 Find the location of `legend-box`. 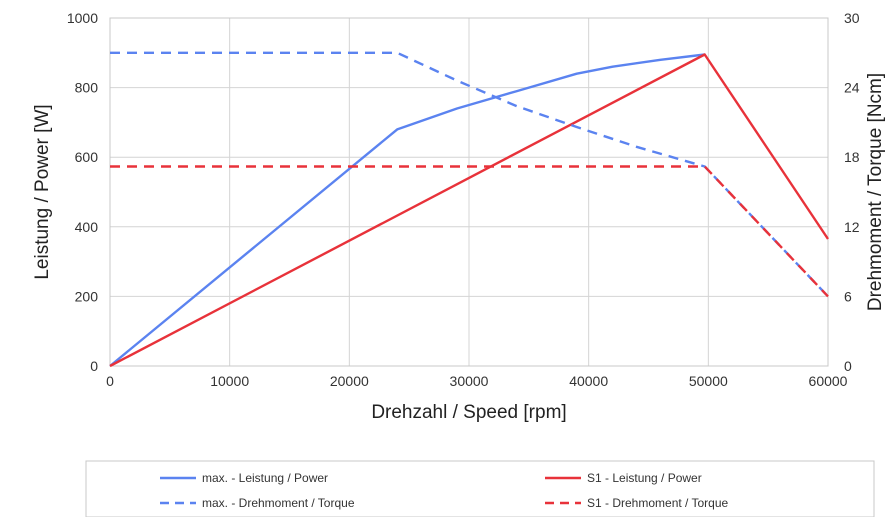

legend-box is located at coordinates (480, 488).